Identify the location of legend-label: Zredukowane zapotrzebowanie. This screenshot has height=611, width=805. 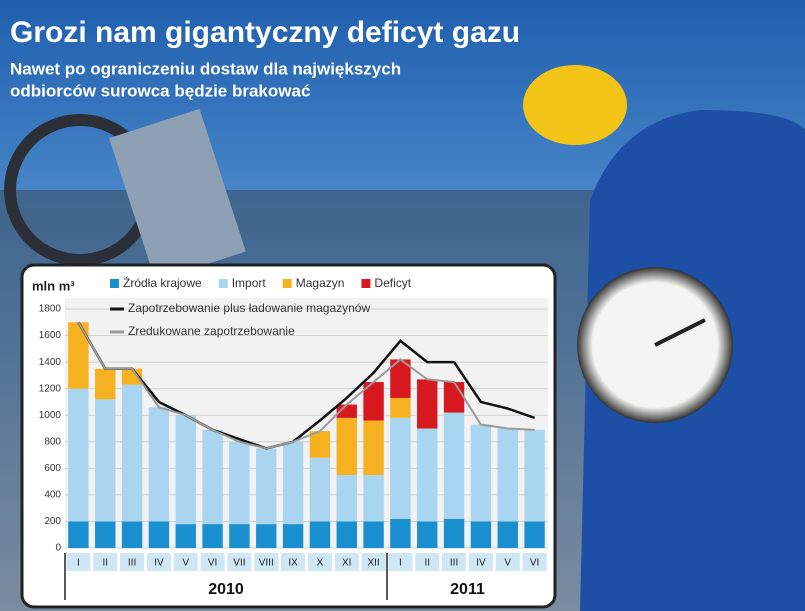
(211, 331).